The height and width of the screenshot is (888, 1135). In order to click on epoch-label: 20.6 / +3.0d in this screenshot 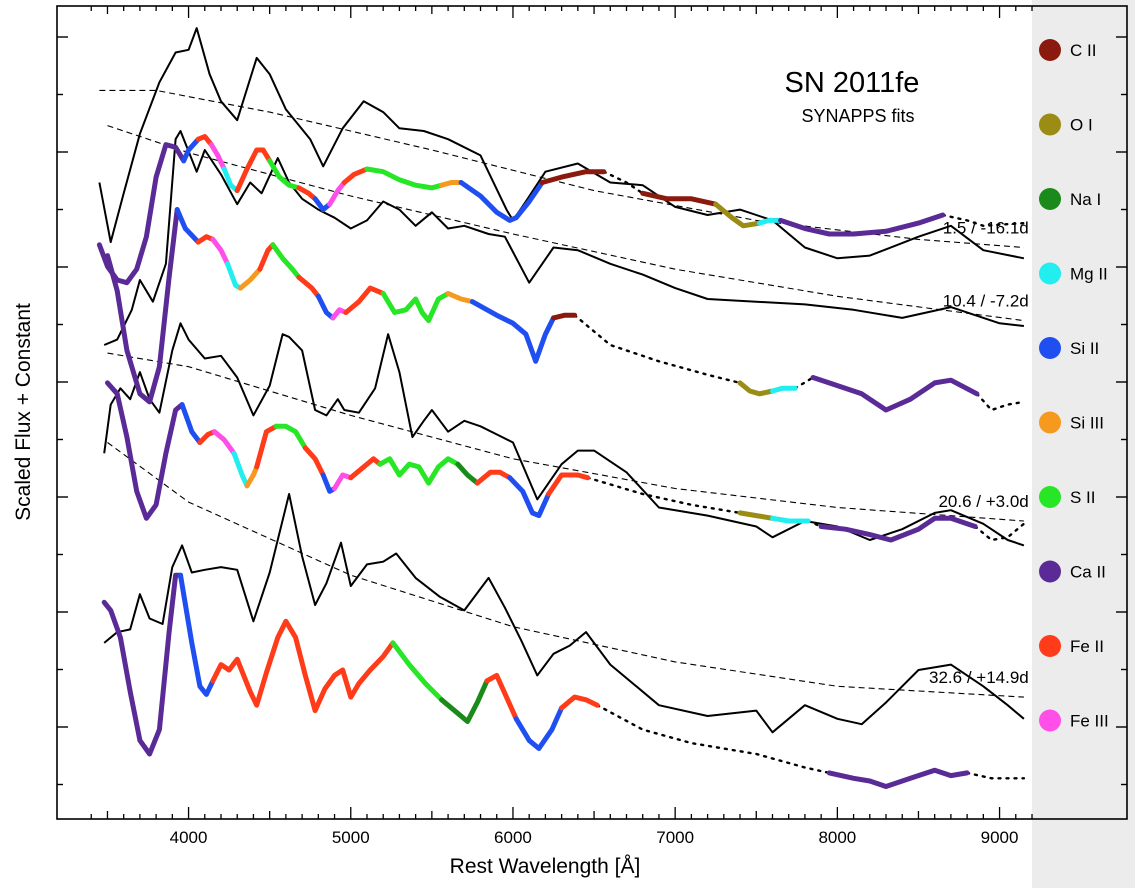, I will do `click(983, 501)`.